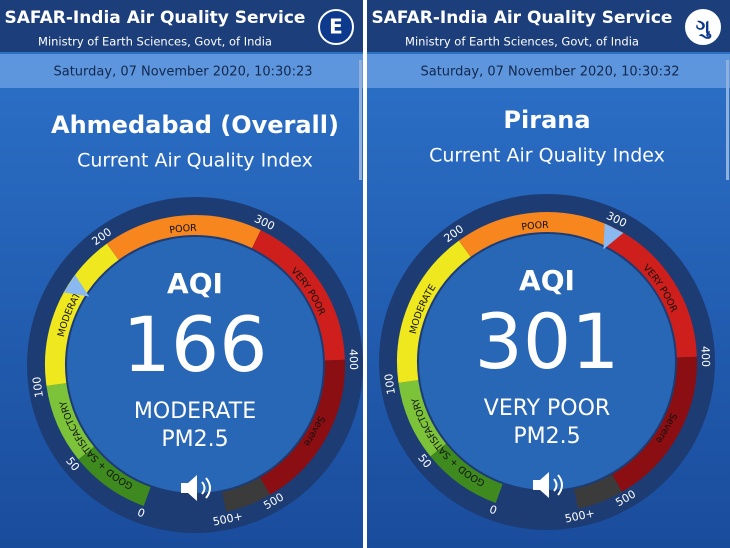 The image size is (730, 548). I want to click on datetime: Saturday, 07 November 2020, 10:30:32, so click(549, 72).